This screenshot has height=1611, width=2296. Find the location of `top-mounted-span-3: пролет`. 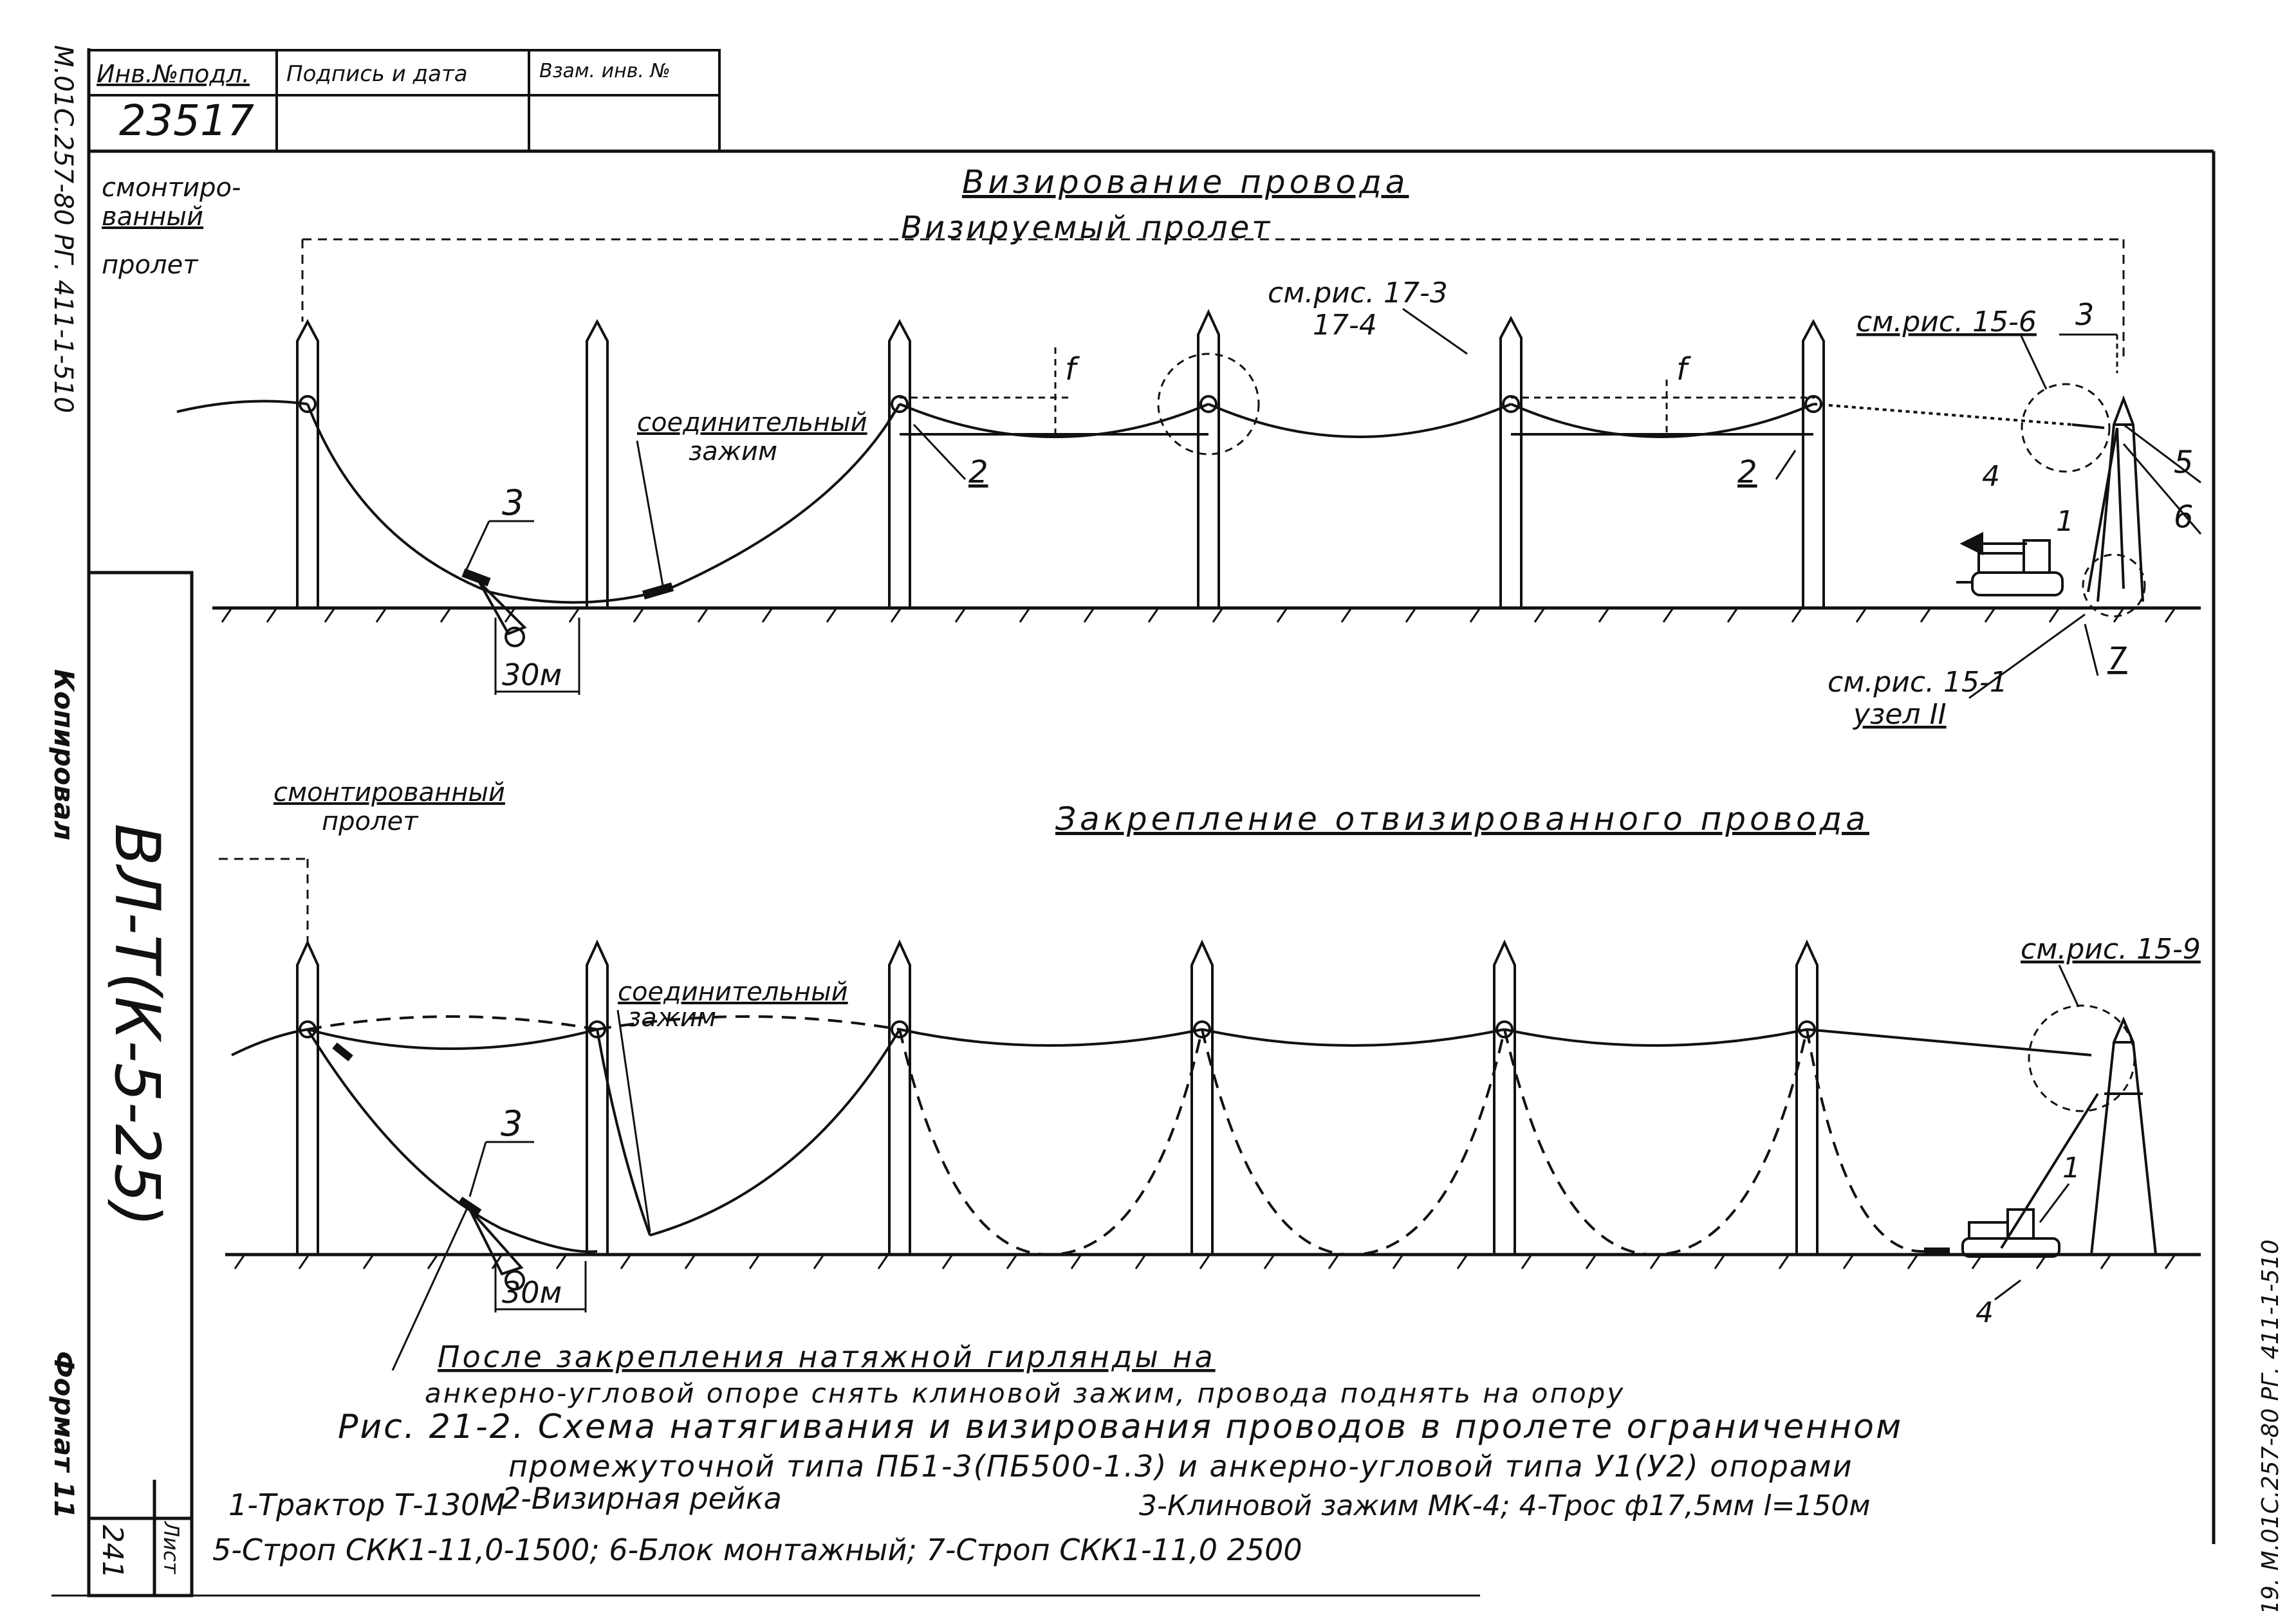

top-mounted-span-3: пролет is located at coordinates (150, 265).